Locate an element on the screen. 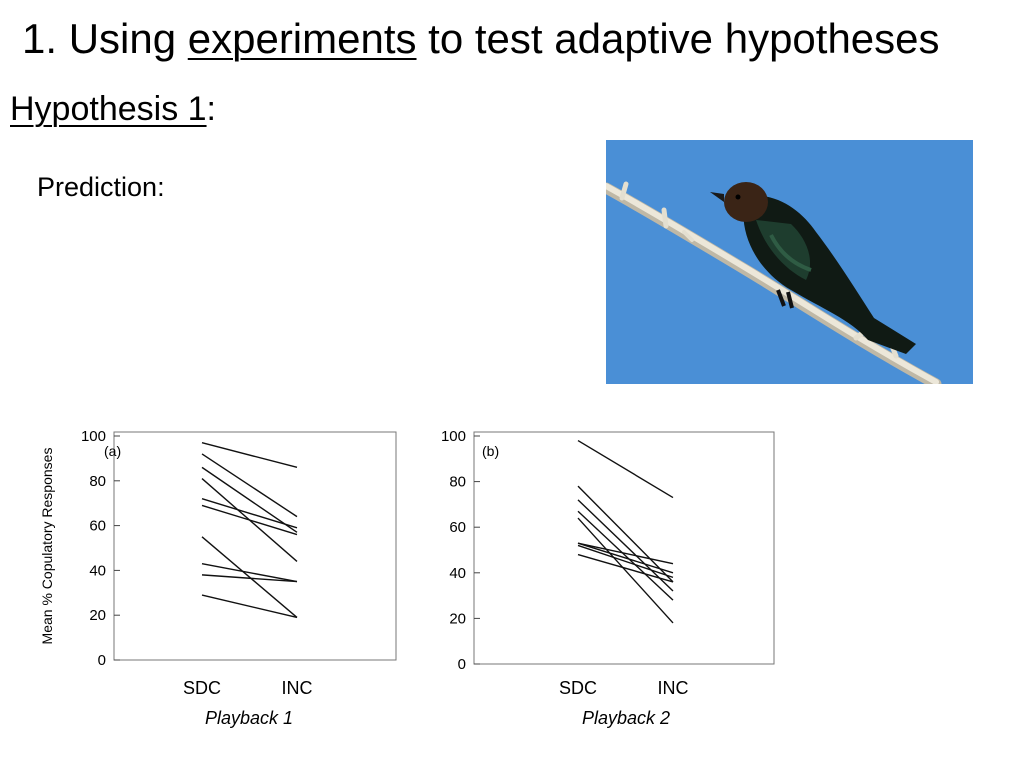 The height and width of the screenshot is (768, 1024). panel-b-lines is located at coordinates (625, 531).